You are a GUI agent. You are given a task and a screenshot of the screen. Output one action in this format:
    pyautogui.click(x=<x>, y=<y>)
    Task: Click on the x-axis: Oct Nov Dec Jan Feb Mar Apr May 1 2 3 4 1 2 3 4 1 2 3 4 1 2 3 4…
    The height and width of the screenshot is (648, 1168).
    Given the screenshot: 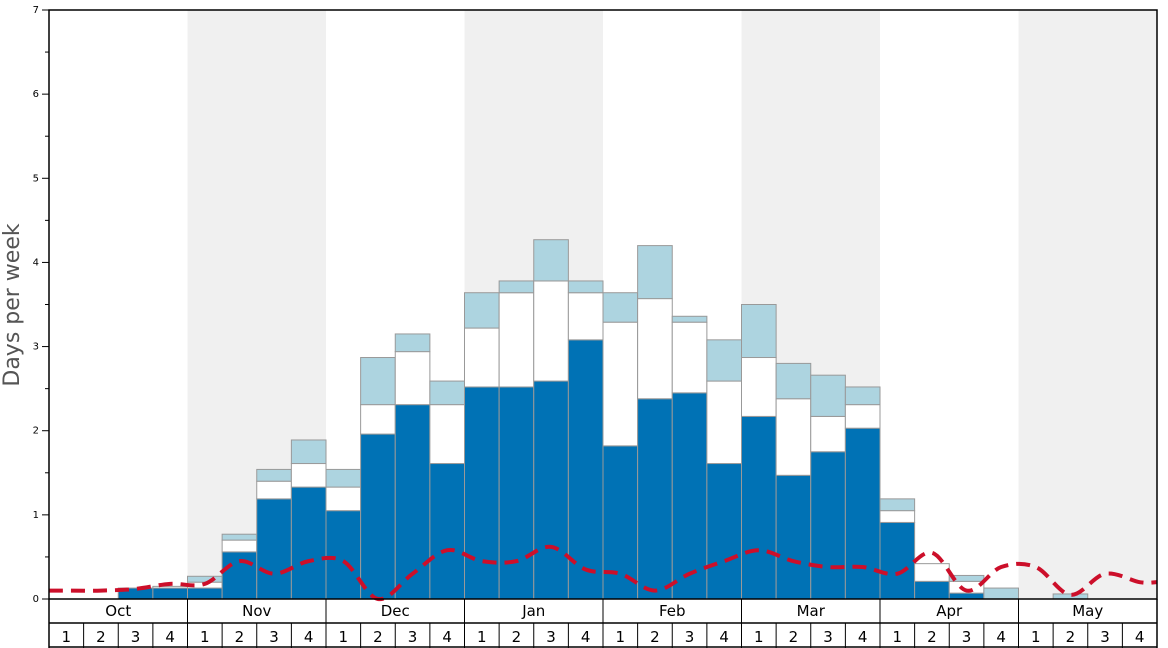 What is the action you would take?
    pyautogui.click(x=603, y=623)
    